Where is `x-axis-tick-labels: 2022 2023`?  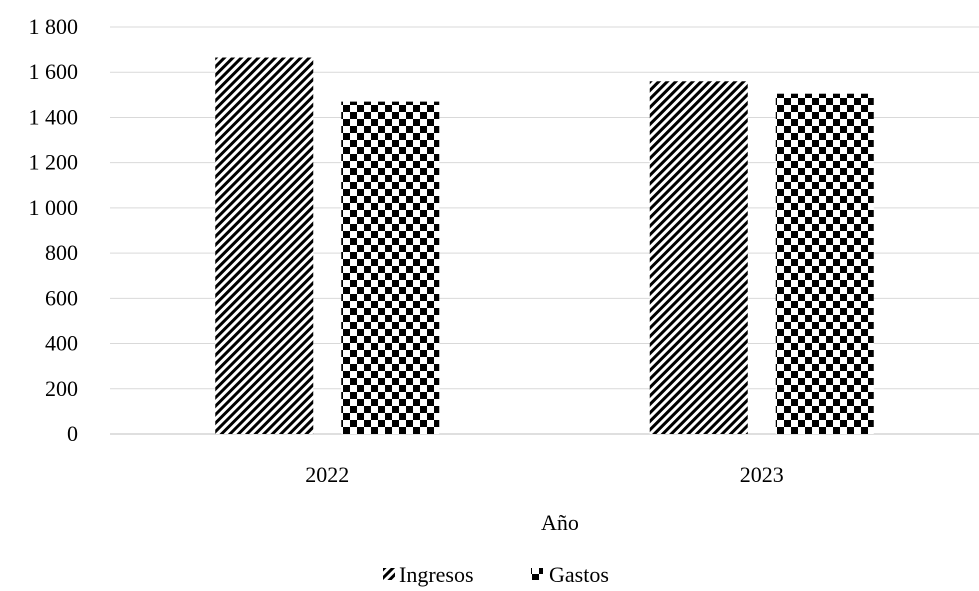
x-axis-tick-labels: 2022 2023 is located at coordinates (544, 474).